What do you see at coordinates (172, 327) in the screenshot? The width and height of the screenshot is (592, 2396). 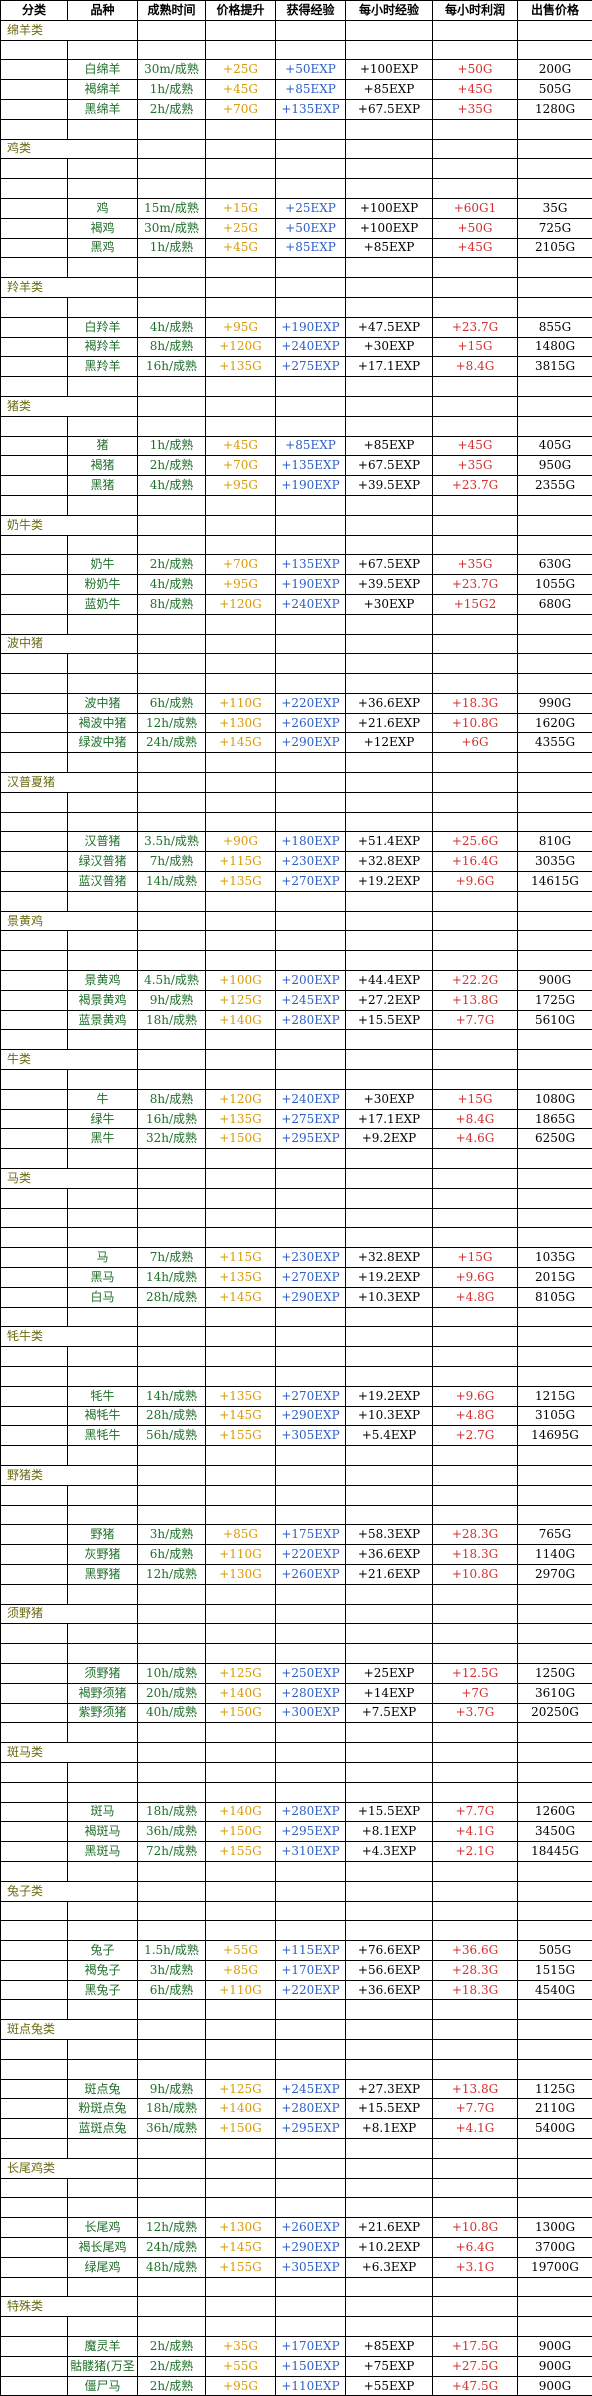 I see `mature-time-cell: 4h/成熟` at bounding box center [172, 327].